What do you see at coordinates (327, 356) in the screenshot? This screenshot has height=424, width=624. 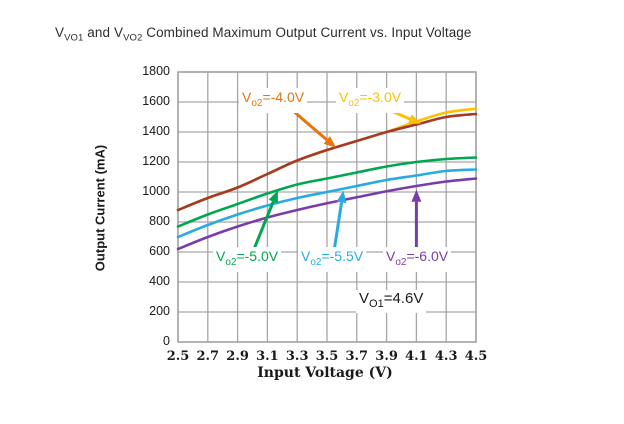 I see `x-tick-label: 3.5` at bounding box center [327, 356].